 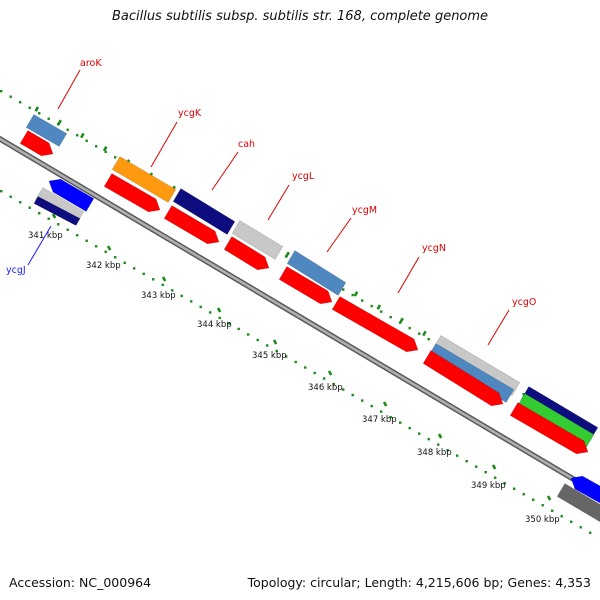 What do you see at coordinates (246, 253) in the screenshot?
I see `cds-ycgl` at bounding box center [246, 253].